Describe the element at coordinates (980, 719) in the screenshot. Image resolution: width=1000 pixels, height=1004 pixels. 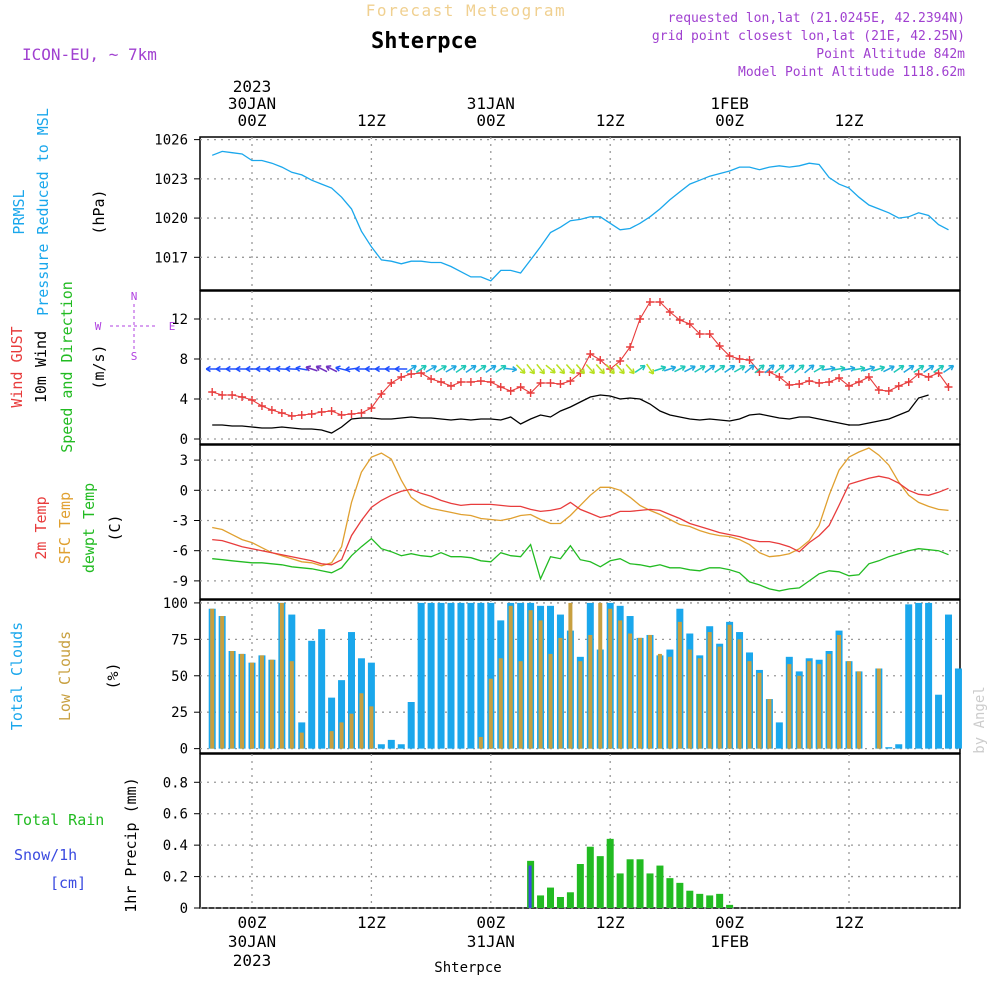
I see `watermark: by Angel` at that location.